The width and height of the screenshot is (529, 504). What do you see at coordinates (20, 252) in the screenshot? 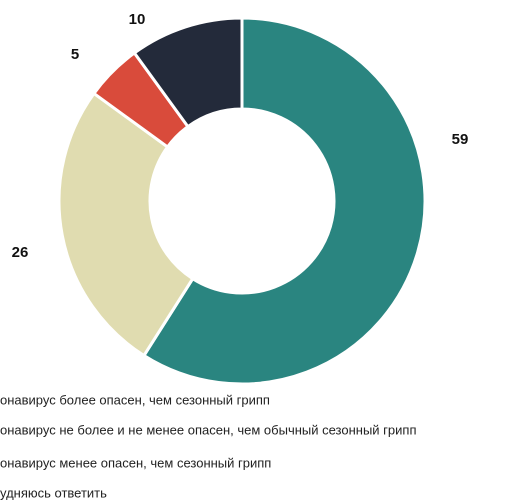
I see `data-label: 26` at bounding box center [20, 252].